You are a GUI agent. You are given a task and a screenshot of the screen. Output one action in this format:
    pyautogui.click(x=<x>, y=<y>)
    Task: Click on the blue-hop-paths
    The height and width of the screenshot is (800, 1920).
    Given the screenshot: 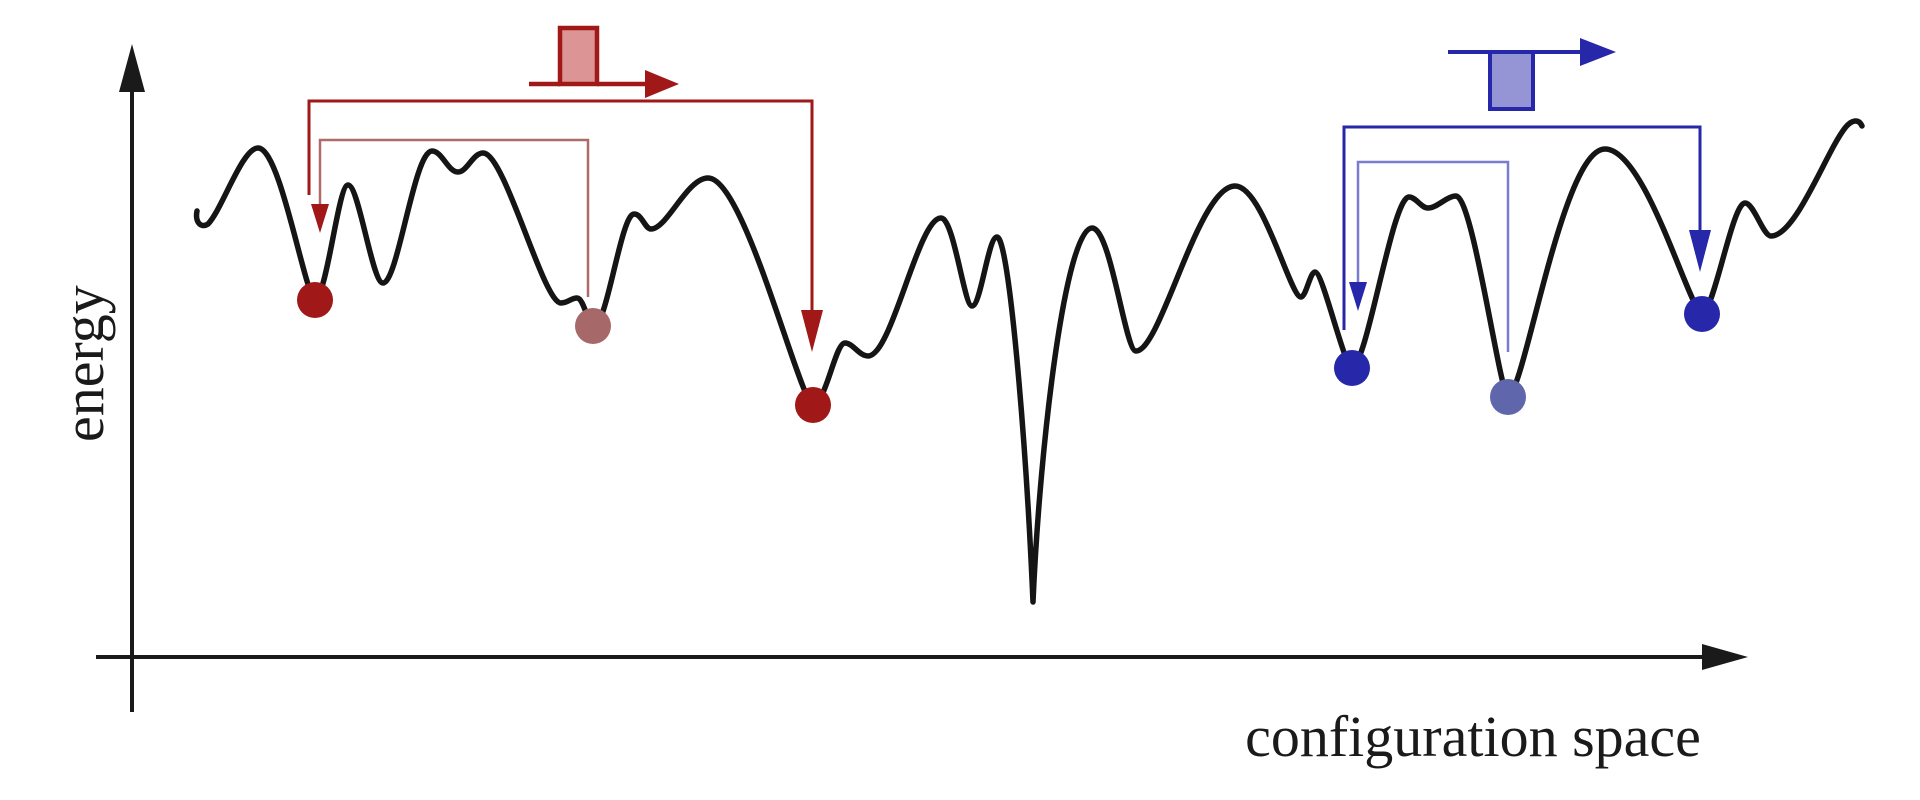 What is the action you would take?
    pyautogui.click(x=1526, y=238)
    